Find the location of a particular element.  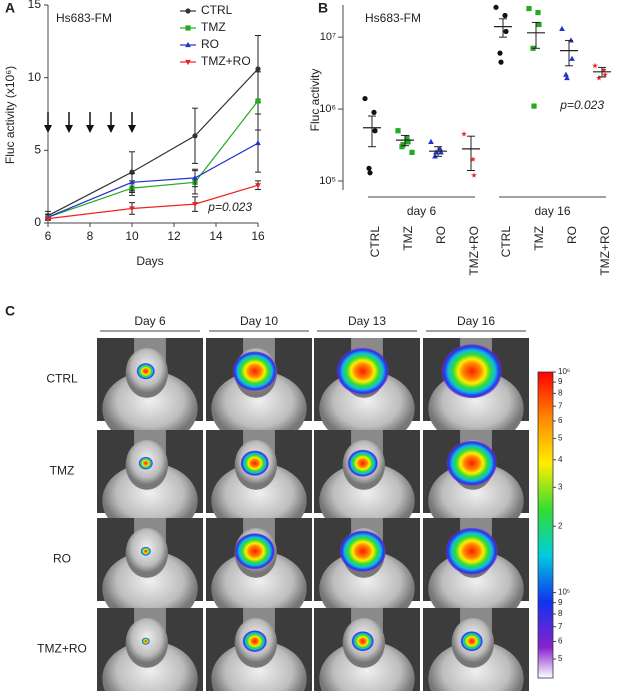

row-label: TMZ+RO is located at coordinates (62, 649).